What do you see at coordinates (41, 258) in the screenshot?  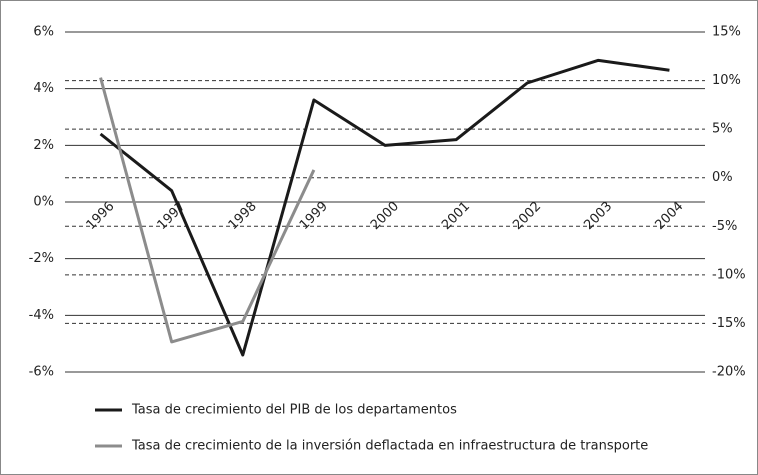 I see `y-tick-label: -2%` at bounding box center [41, 258].